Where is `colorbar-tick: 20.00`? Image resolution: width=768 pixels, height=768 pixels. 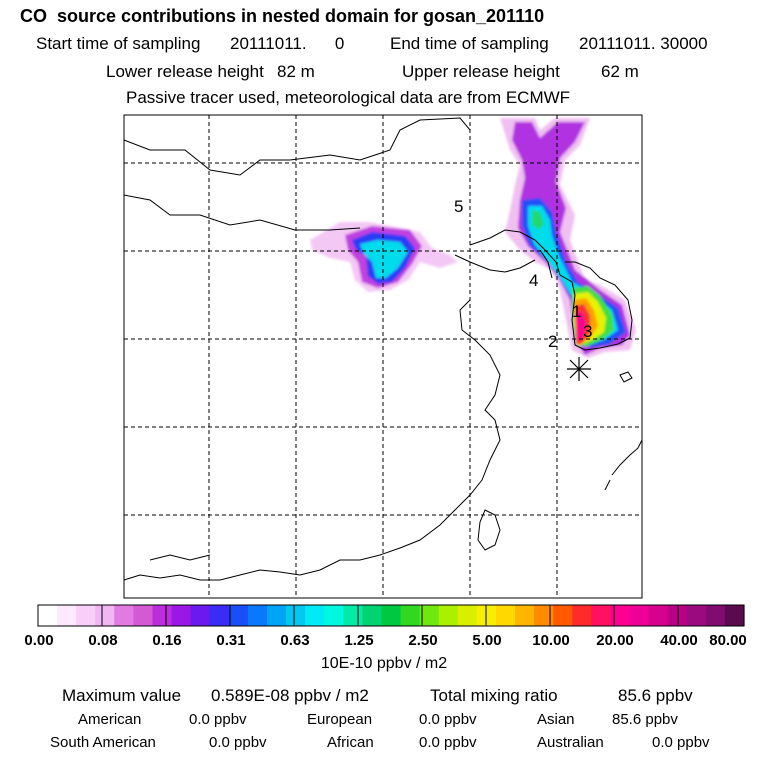 colorbar-tick: 20.00 is located at coordinates (615, 640).